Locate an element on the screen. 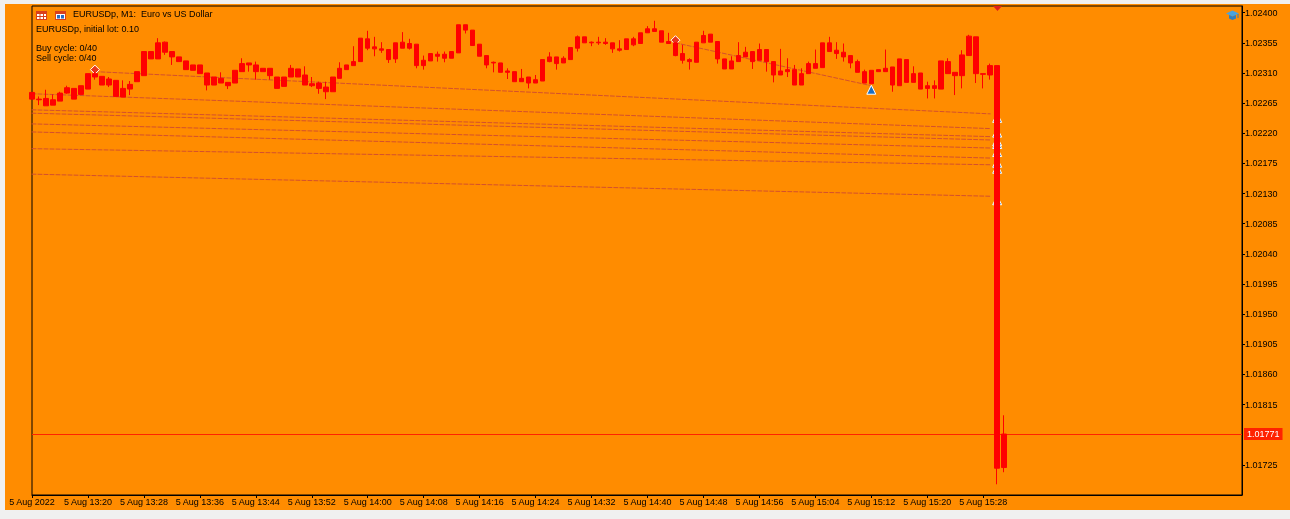  x-tick-label: 5 Aug 14:08 is located at coordinates (423, 501).